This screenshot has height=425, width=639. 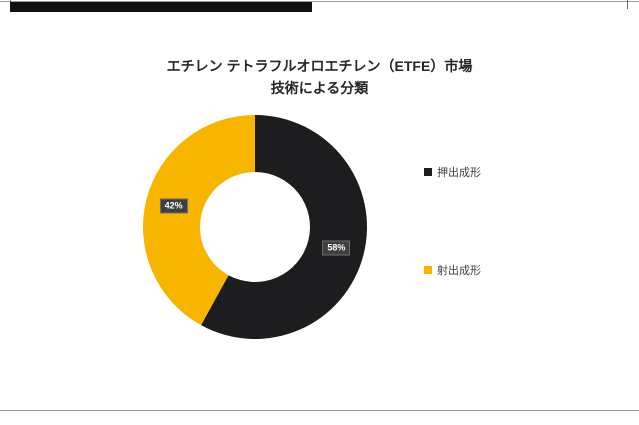 What do you see at coordinates (319, 87) in the screenshot?
I see `chart-title-line2: 技術による分類` at bounding box center [319, 87].